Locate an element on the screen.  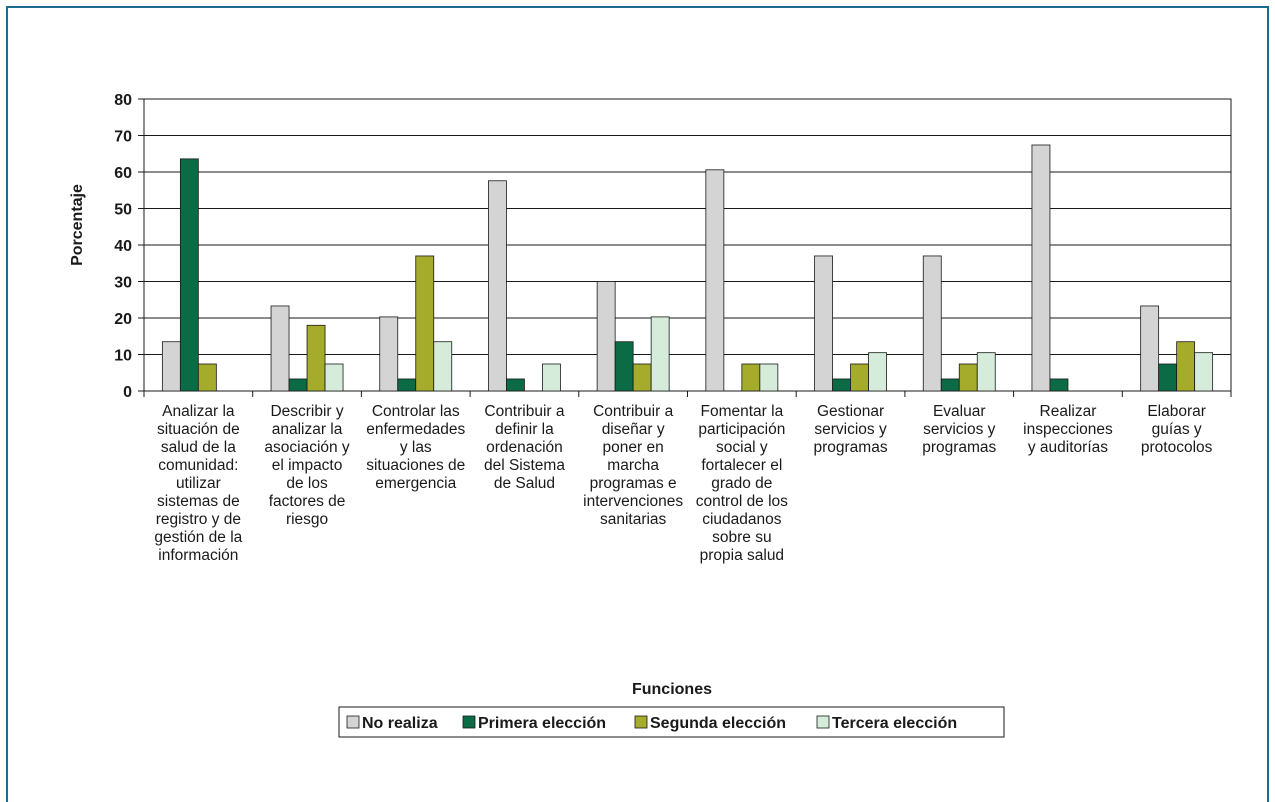
category-label-line: Realizar is located at coordinates (1068, 411).